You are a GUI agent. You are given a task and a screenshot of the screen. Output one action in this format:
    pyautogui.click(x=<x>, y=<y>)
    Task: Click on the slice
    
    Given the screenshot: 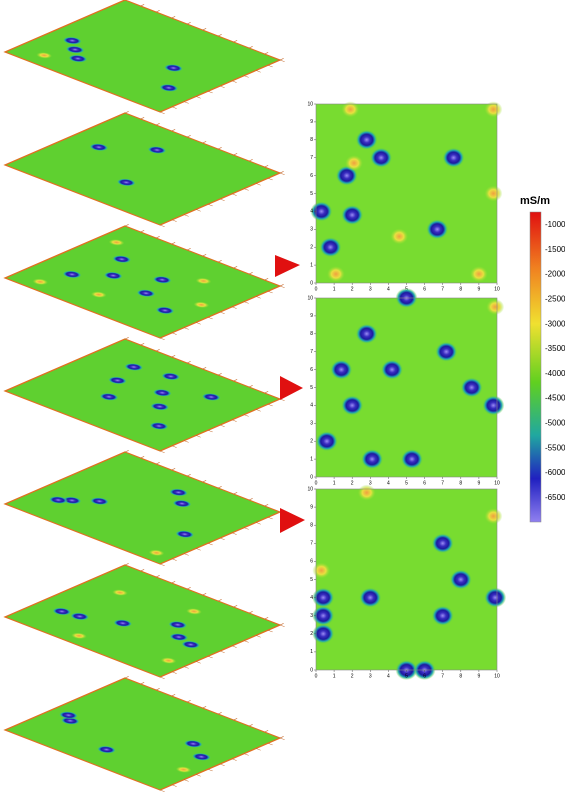 What is the action you would take?
    pyautogui.click(x=146, y=733)
    